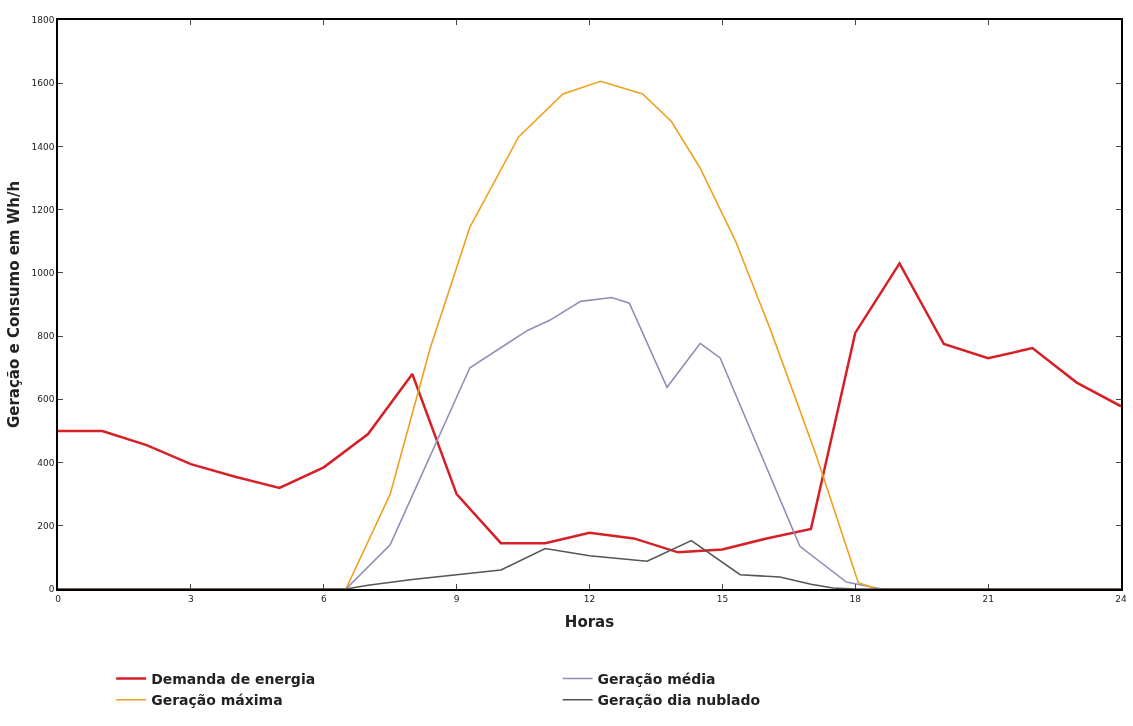  Describe the element at coordinates (43, 20) in the screenshot. I see `y-tick-label: 1800` at that location.